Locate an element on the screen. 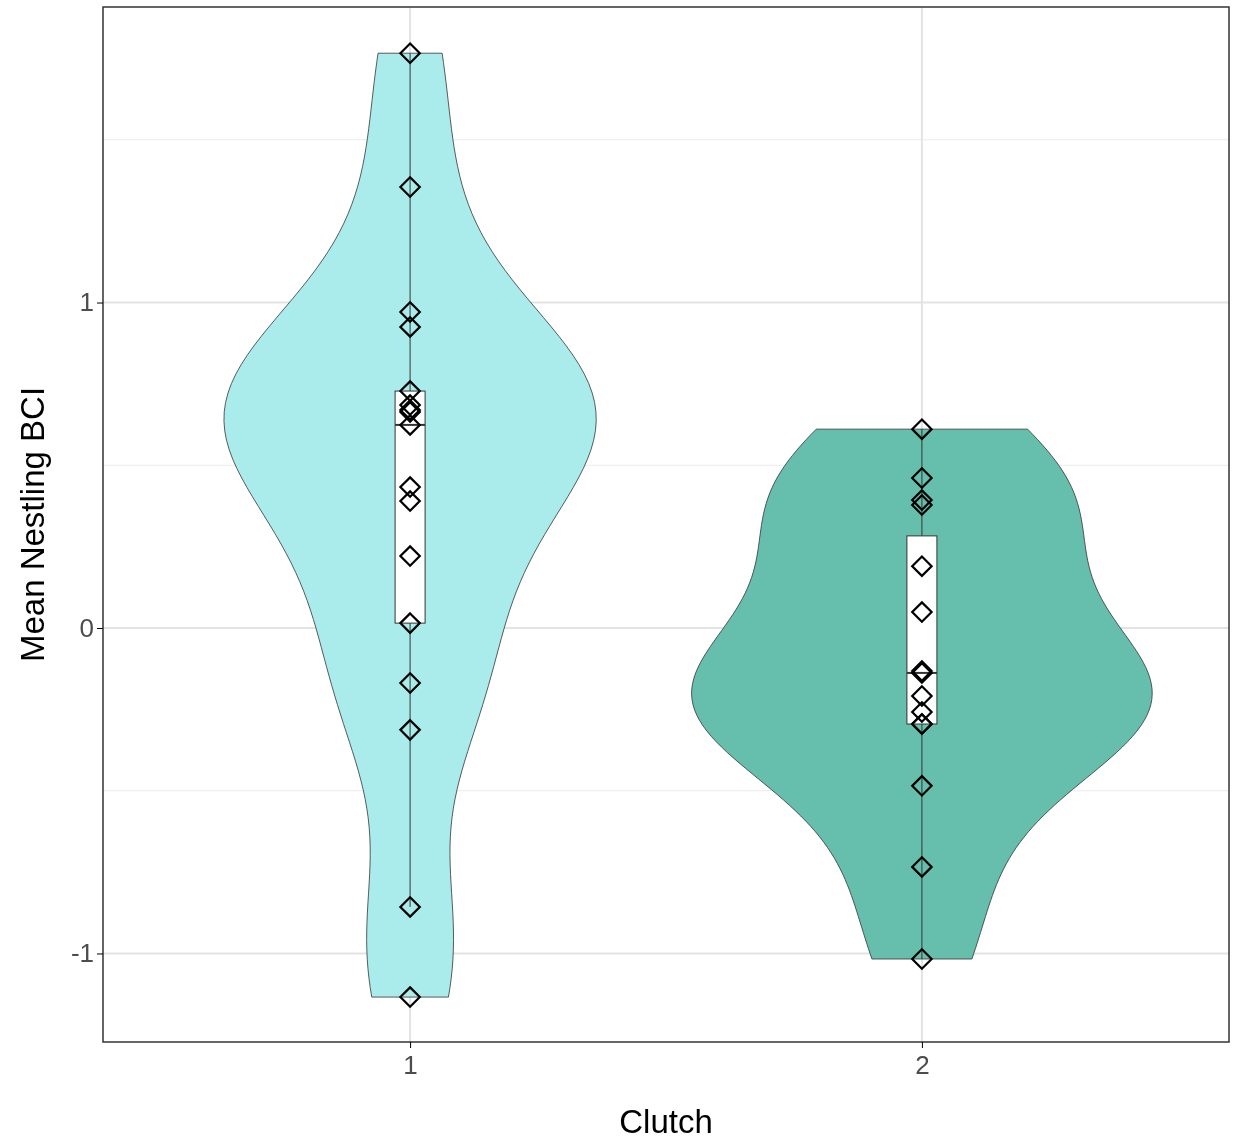 The image size is (1235, 1141). y-tick-label: 1 is located at coordinates (86, 302).